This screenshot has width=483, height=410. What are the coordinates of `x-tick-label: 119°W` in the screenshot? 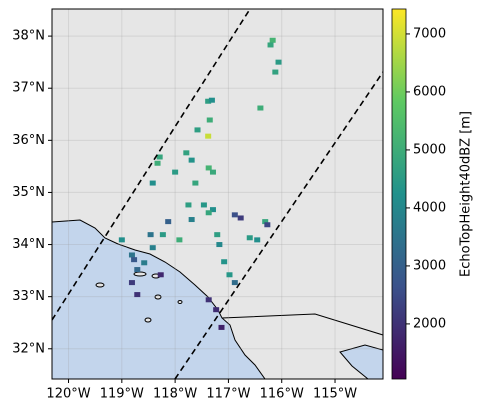 It's located at (122, 394).